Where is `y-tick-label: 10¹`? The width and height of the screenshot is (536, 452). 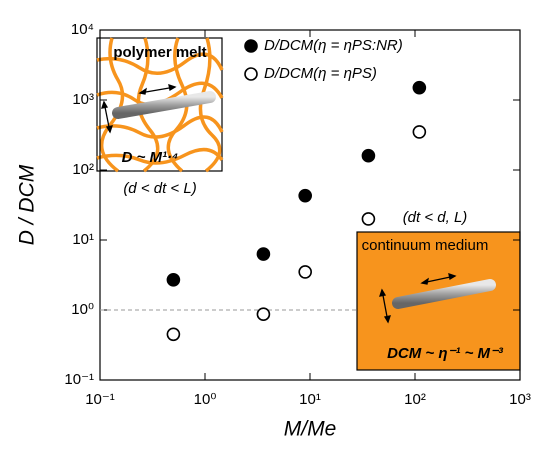
y-tick-label: 10¹ is located at coordinates (83, 239).